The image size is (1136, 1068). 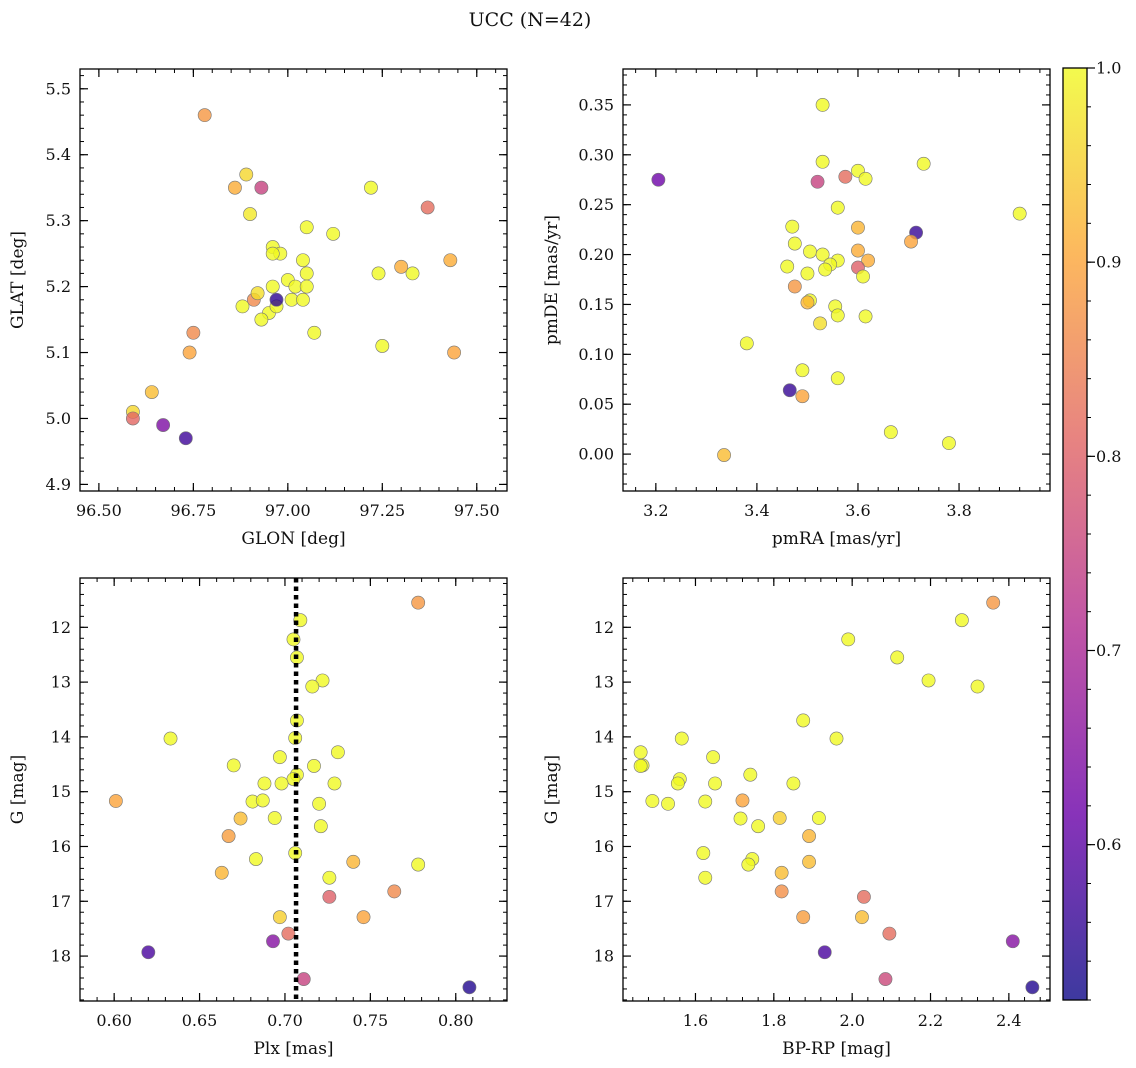 What do you see at coordinates (604, 846) in the screenshot?
I see `y-tick-label: 16` at bounding box center [604, 846].